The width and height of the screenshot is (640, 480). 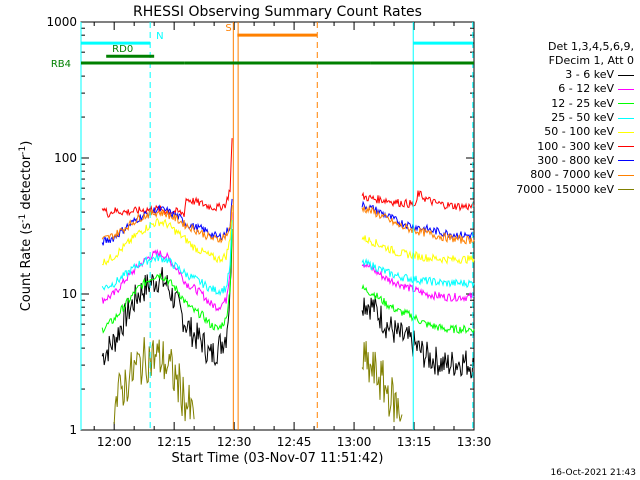 I want to click on legend-header-1: Det 1,3,4,5,6,9,, so click(x=590, y=46).